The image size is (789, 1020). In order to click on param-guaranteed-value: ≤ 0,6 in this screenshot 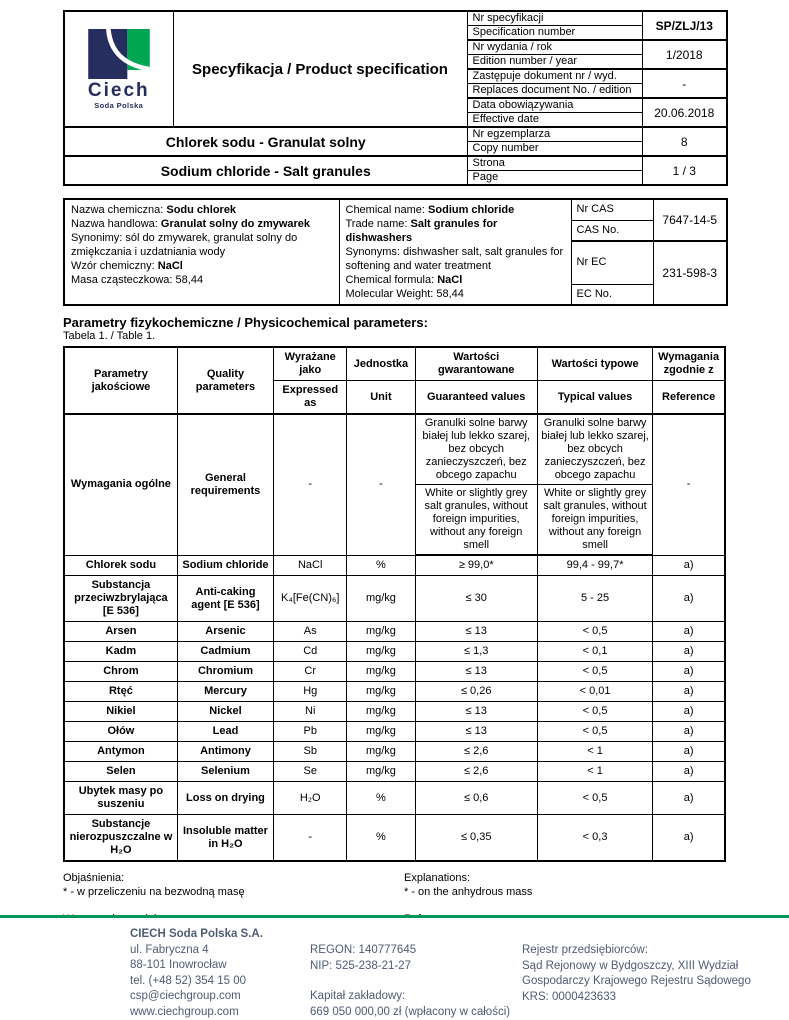, I will do `click(476, 798)`.